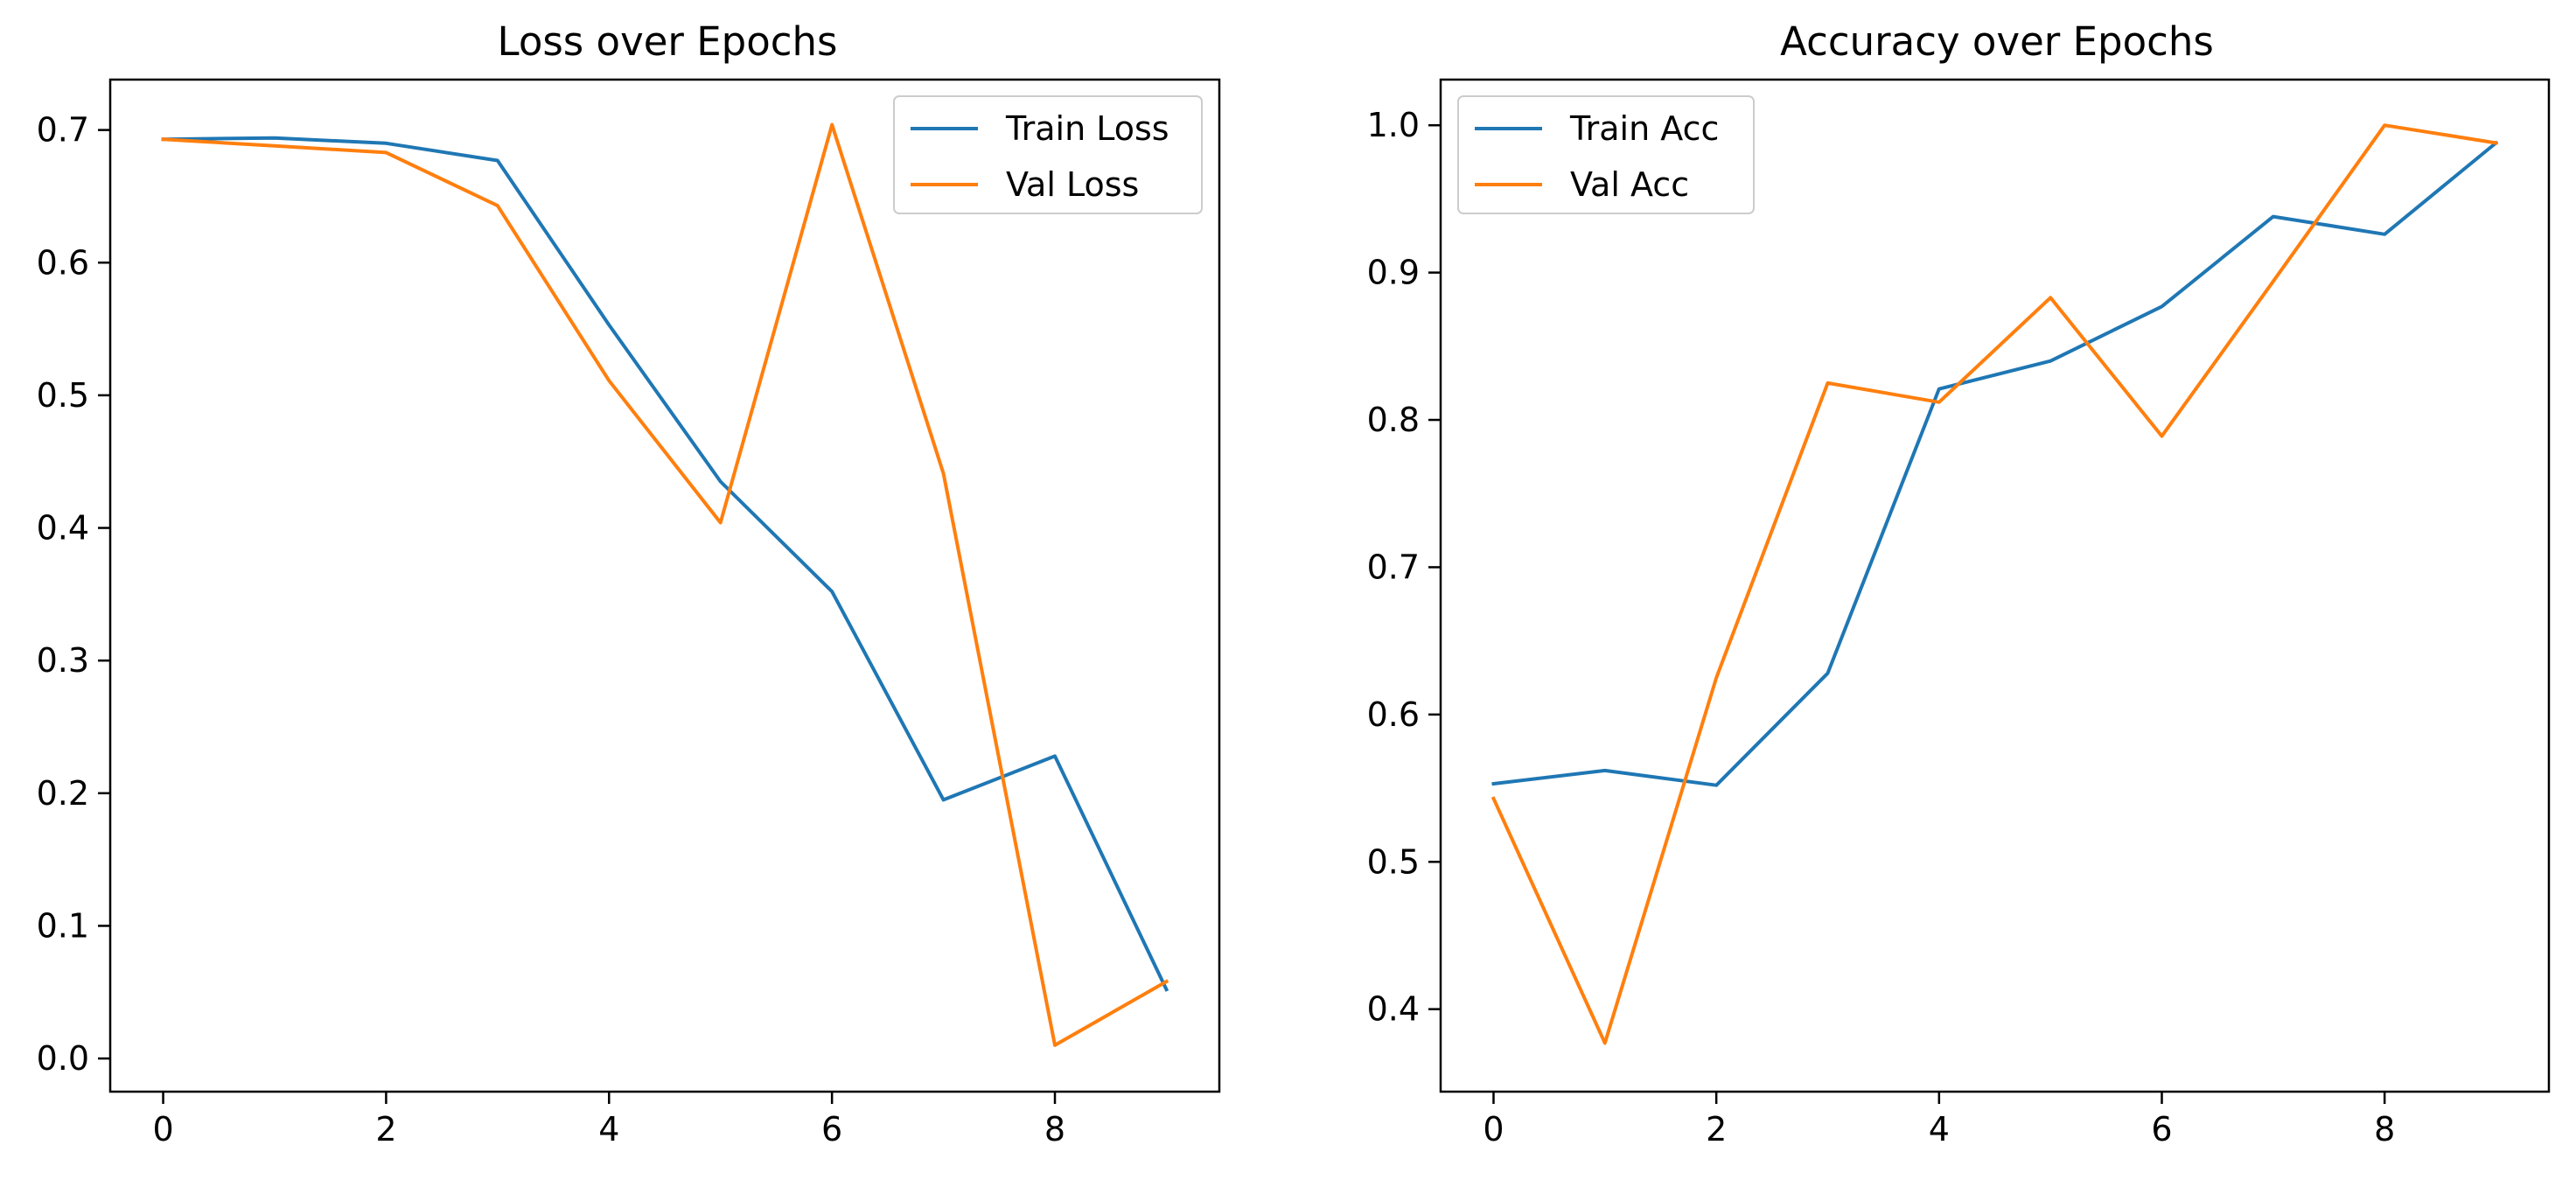 Image resolution: width=2576 pixels, height=1180 pixels. What do you see at coordinates (1493, 1129) in the screenshot?
I see `accuracy-x-tick-label: 0` at bounding box center [1493, 1129].